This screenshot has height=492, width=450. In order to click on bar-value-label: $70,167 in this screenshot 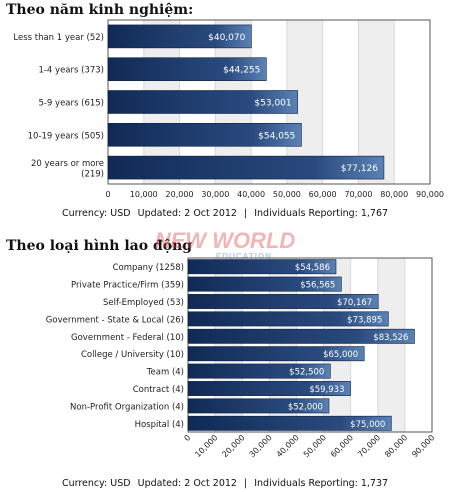, I will do `click(354, 303)`.